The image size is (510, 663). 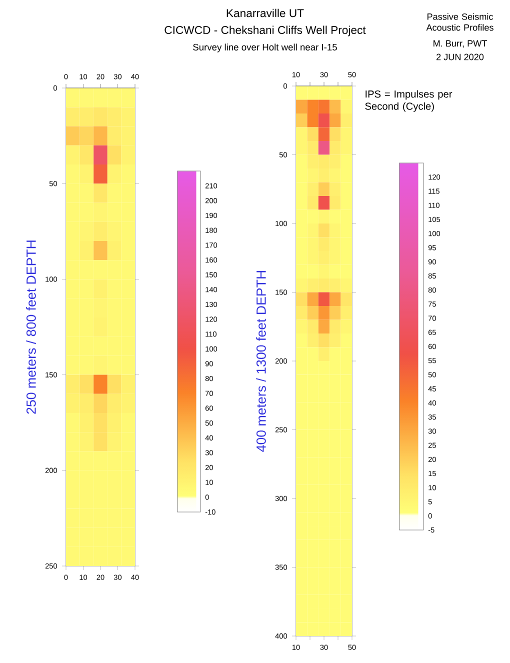 I want to click on y-axis-title: 400 meters / 1300 feet DEPTH, so click(x=261, y=361).